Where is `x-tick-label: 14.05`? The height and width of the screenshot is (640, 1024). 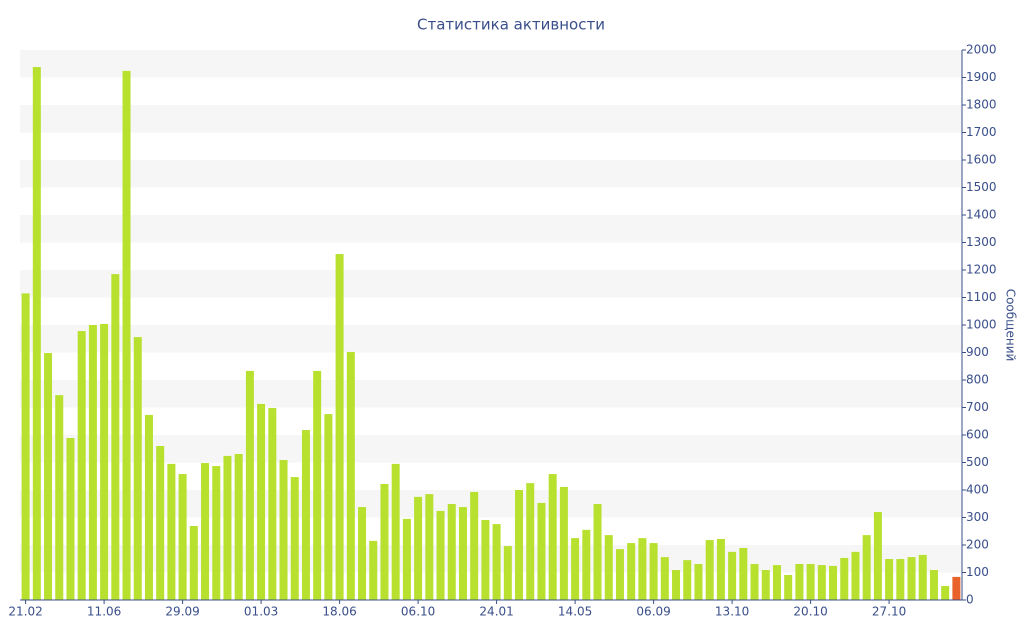
x-tick-label: 14.05 is located at coordinates (575, 612).